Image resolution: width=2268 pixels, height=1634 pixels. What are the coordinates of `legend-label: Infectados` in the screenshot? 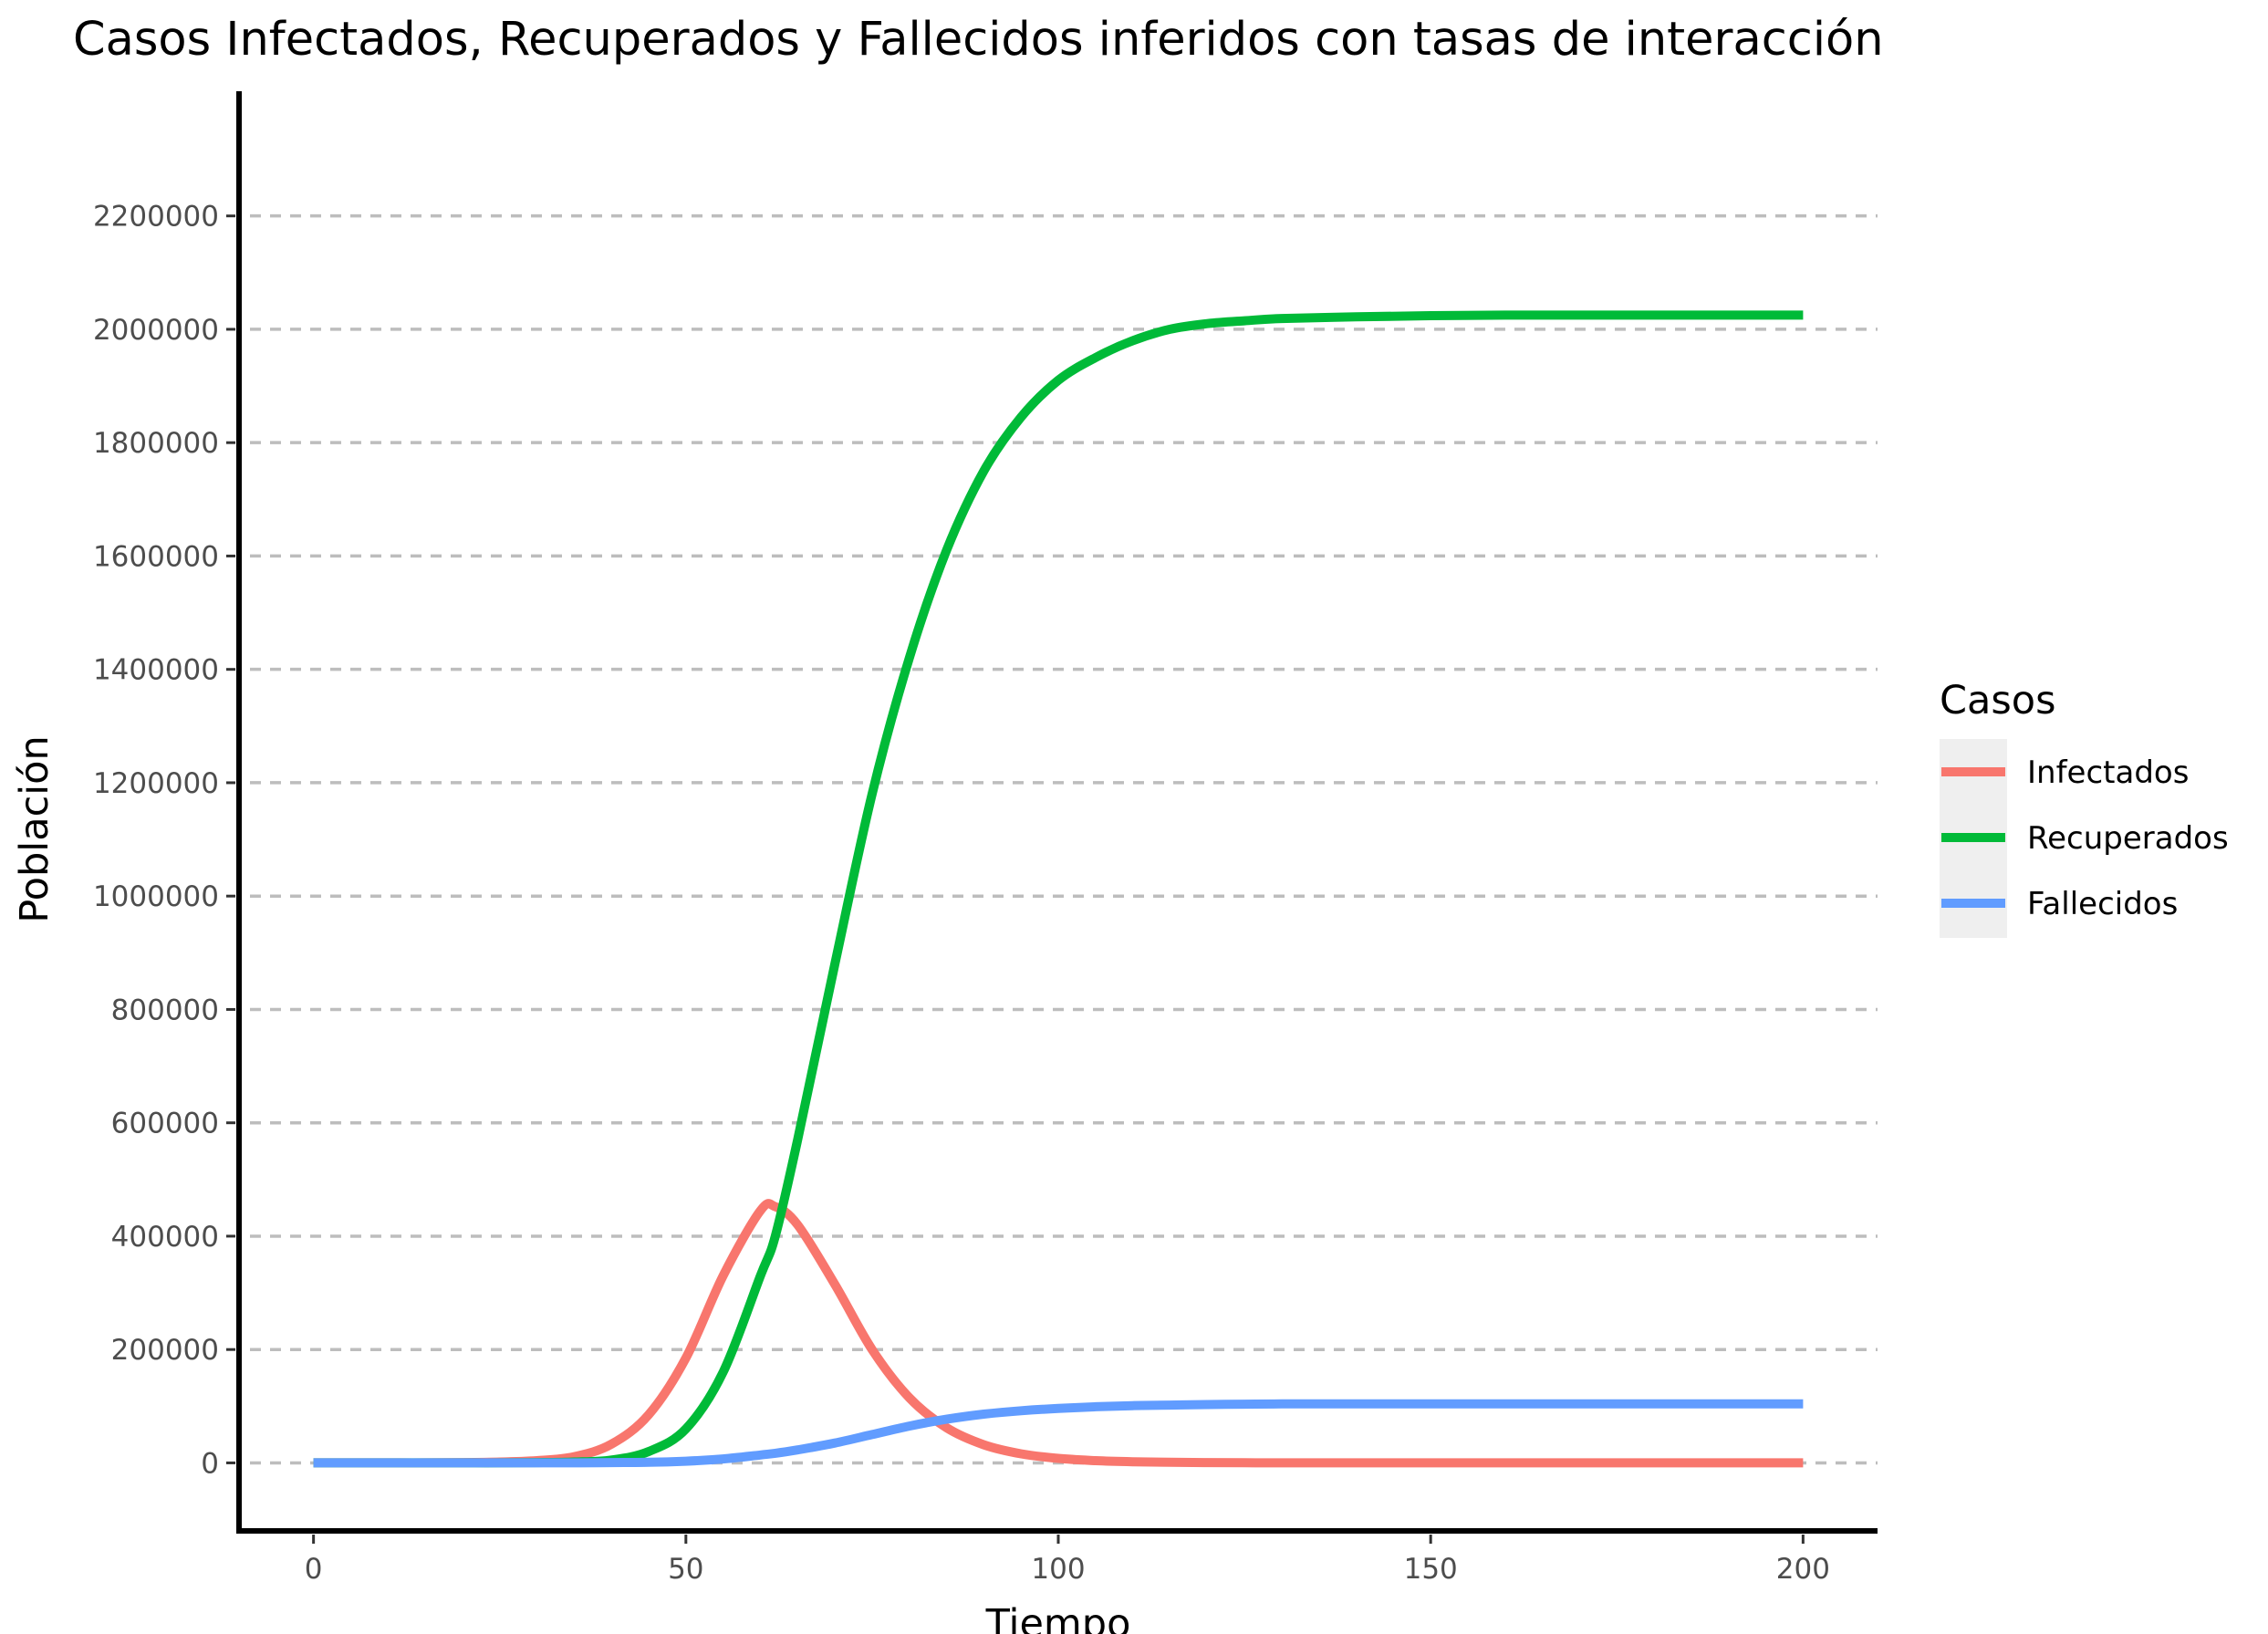 It's located at (2108, 773).